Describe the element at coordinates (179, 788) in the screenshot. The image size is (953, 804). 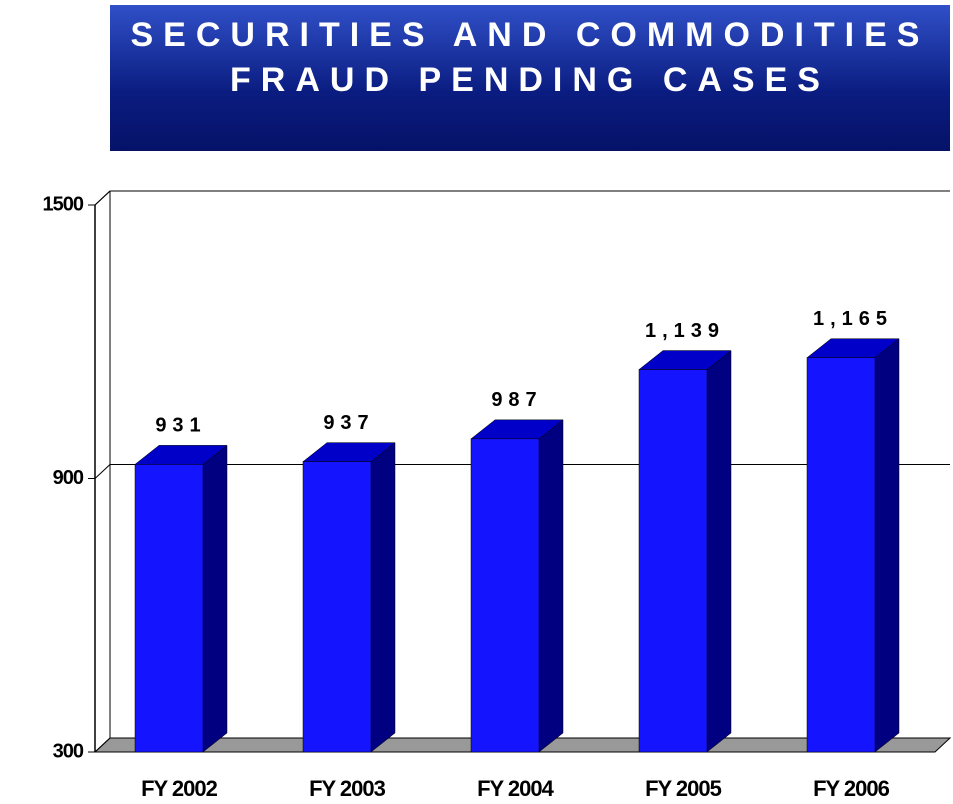
I see `x-tick-label: FY 2002` at that location.